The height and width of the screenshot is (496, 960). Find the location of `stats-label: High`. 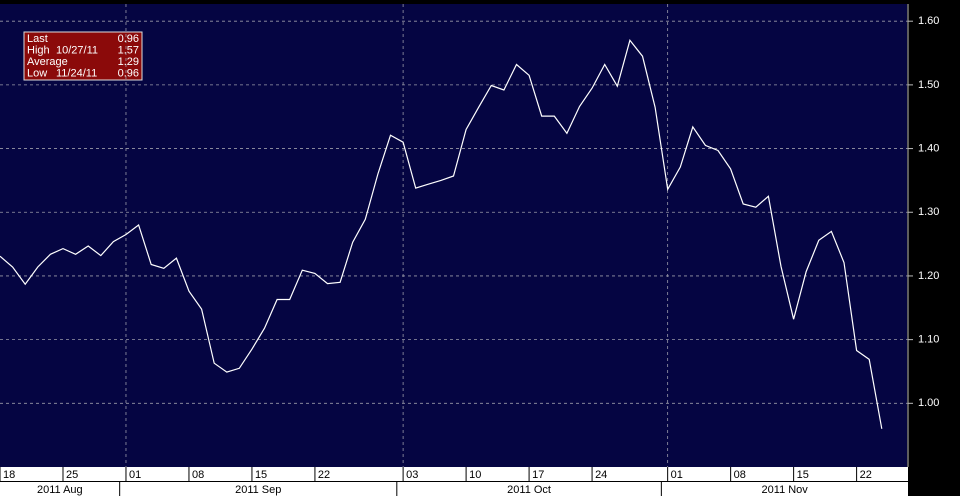

stats-label: High is located at coordinates (38, 50).